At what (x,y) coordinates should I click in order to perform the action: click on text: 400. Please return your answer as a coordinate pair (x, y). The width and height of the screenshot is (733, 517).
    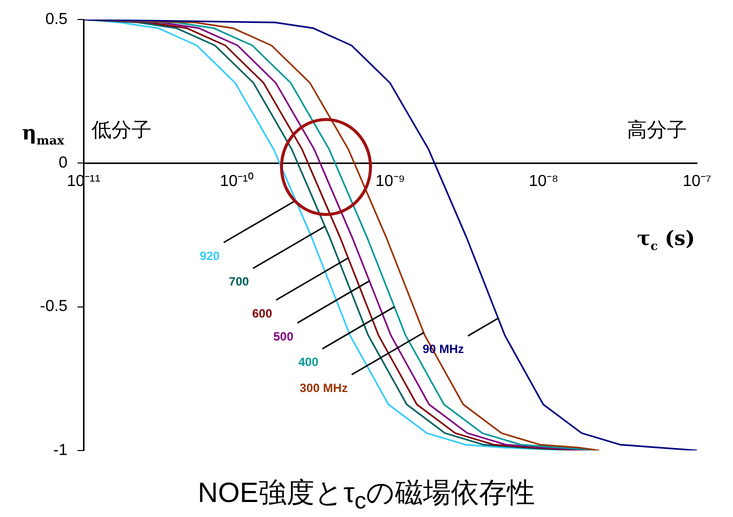
    Looking at the image, I should click on (308, 362).